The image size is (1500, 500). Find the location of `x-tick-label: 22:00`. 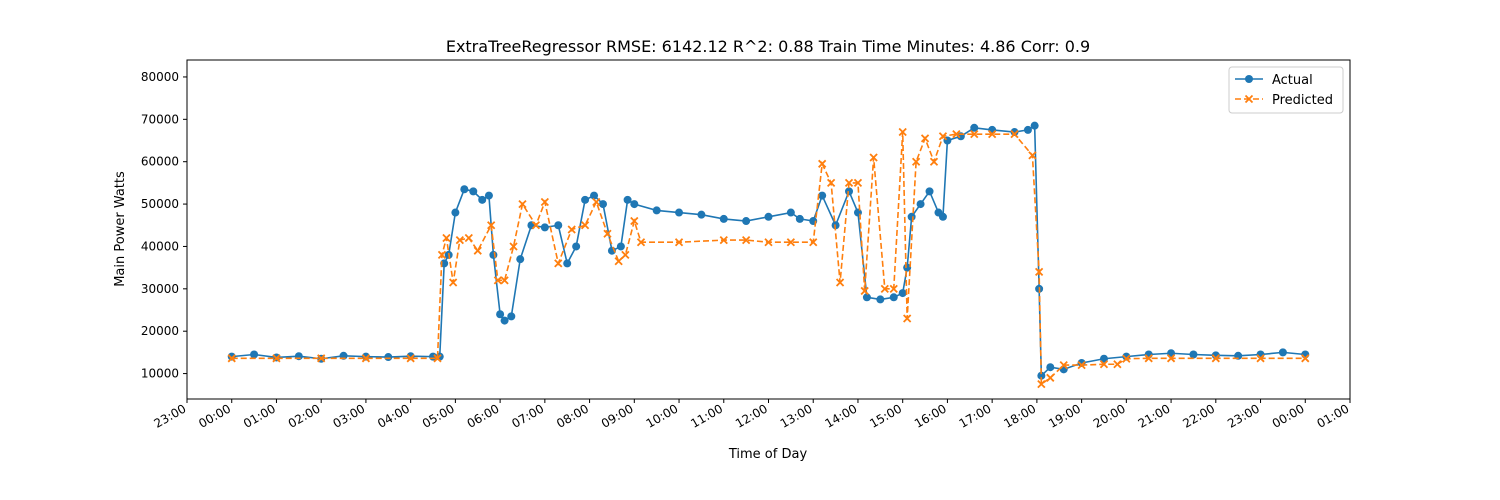

x-tick-label: 22:00 is located at coordinates (1198, 415).